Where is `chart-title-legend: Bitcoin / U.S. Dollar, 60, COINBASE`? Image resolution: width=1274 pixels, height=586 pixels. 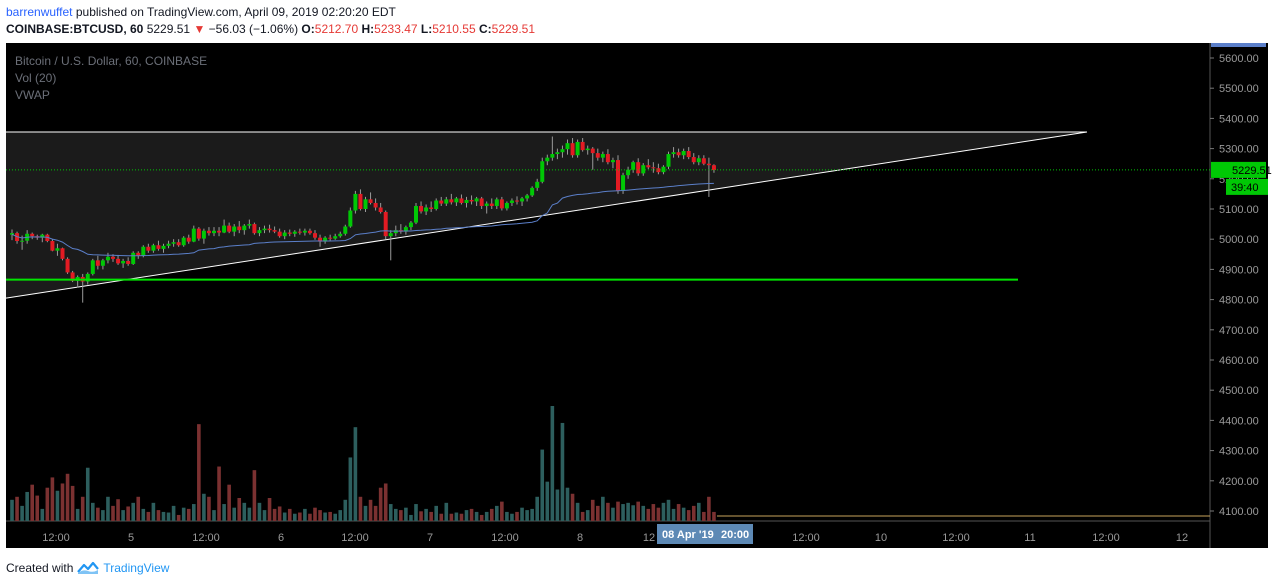 chart-title-legend: Bitcoin / U.S. Dollar, 60, COINBASE is located at coordinates (111, 61).